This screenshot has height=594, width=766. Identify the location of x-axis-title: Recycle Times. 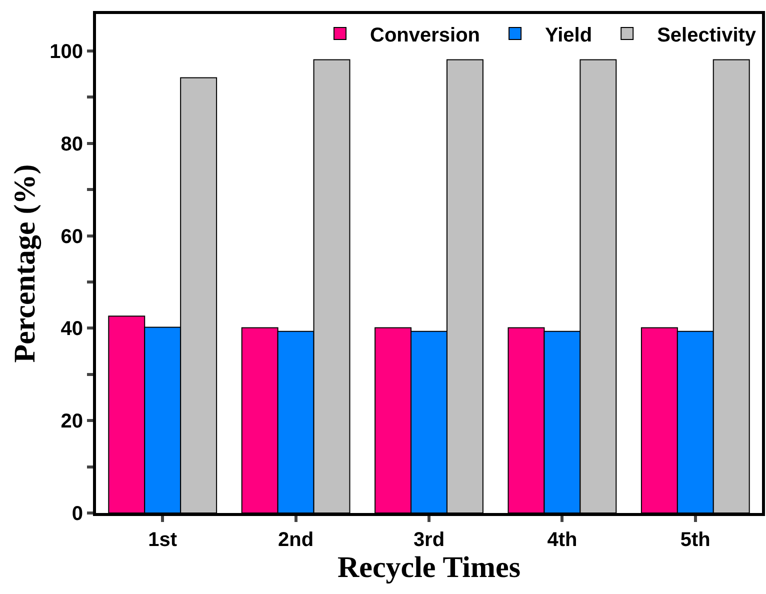
(429, 567).